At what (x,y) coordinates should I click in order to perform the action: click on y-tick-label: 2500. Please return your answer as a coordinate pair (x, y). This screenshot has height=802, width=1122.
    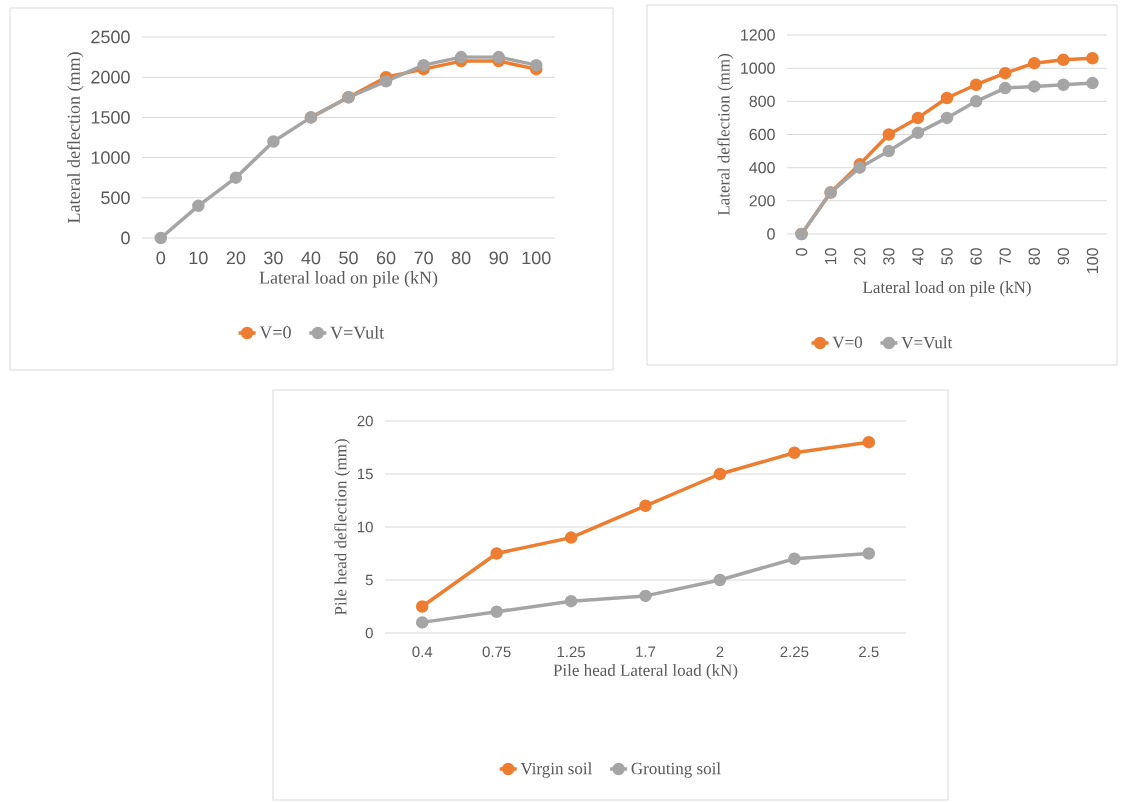
    Looking at the image, I should click on (110, 37).